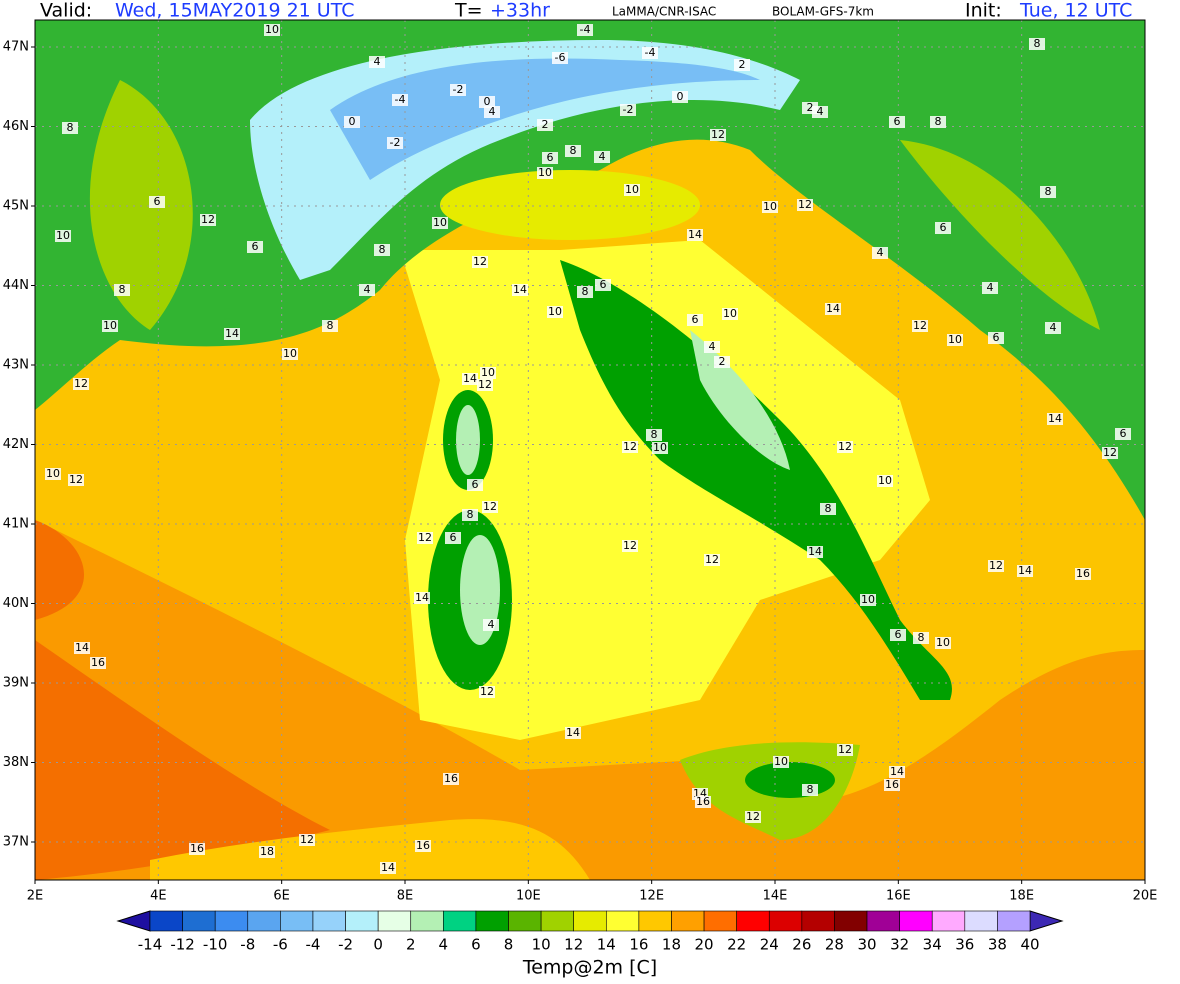  I want to click on init-value: Tue, 12 UTC, so click(1075, 11).